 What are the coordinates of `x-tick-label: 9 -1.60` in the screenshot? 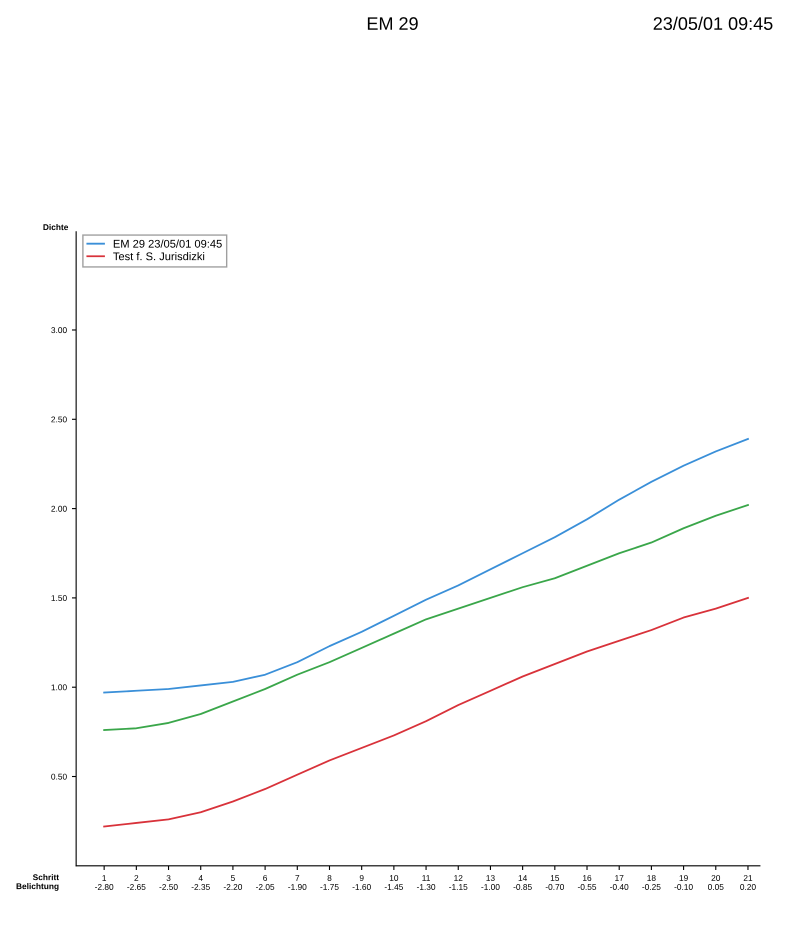 It's located at (361, 882).